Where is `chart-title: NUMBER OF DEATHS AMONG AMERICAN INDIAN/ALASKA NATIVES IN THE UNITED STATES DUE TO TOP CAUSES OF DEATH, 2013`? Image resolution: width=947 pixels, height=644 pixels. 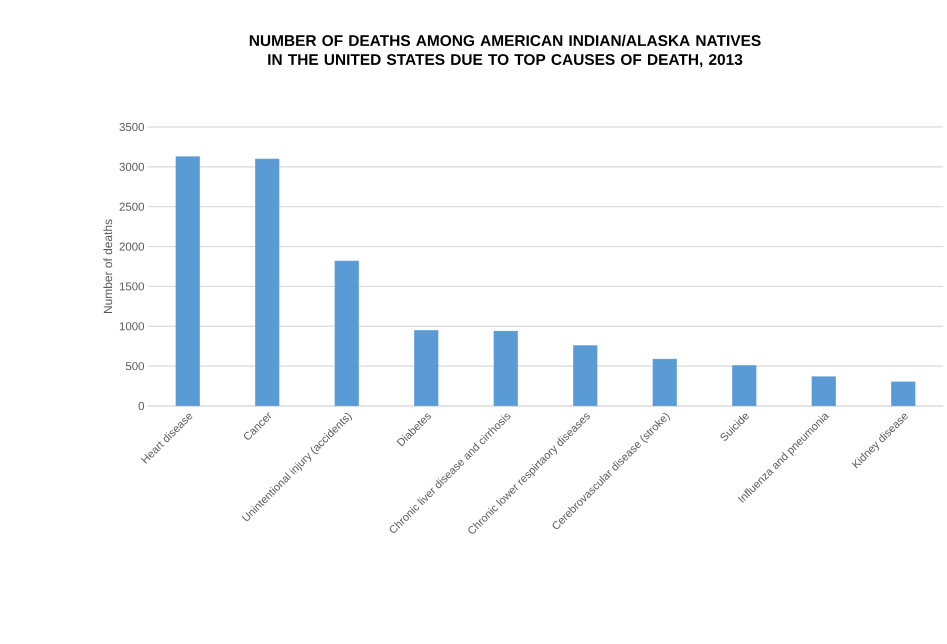 chart-title: NUMBER OF DEATHS AMONG AMERICAN INDIAN/ALASKA NATIVES IN THE UNITED STATES DUE TO TOP CAUSES OF DEATH, 2013 is located at coordinates (505, 51).